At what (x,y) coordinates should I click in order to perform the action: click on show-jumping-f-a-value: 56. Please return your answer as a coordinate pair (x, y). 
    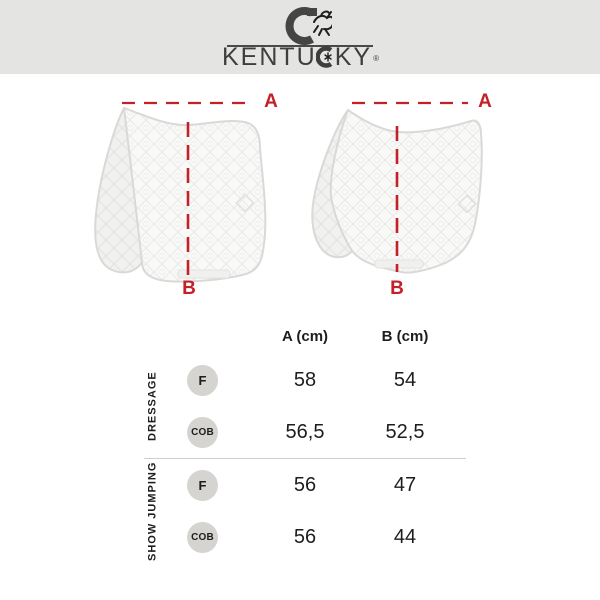
    Looking at the image, I should click on (305, 484).